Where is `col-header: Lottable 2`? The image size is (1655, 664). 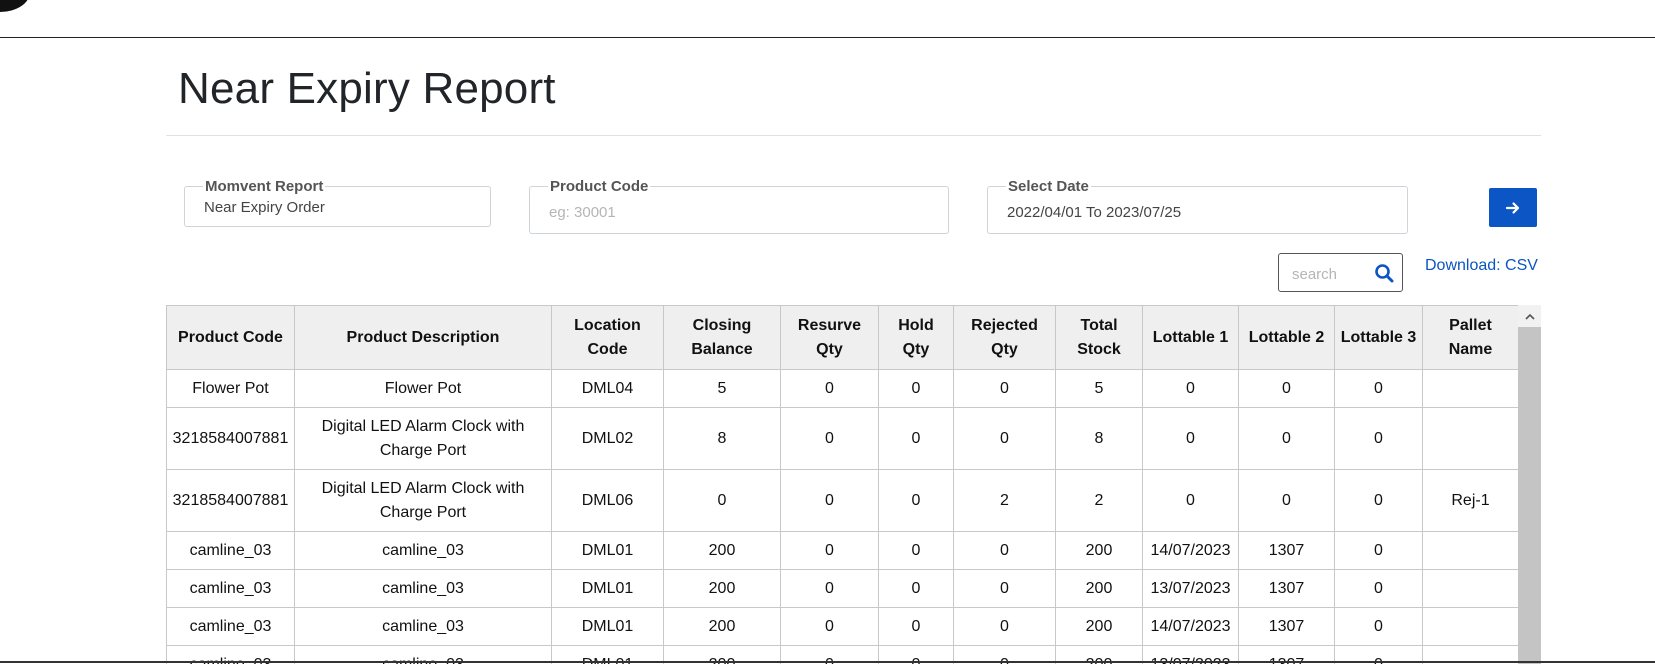
col-header: Lottable 2 is located at coordinates (1286, 337).